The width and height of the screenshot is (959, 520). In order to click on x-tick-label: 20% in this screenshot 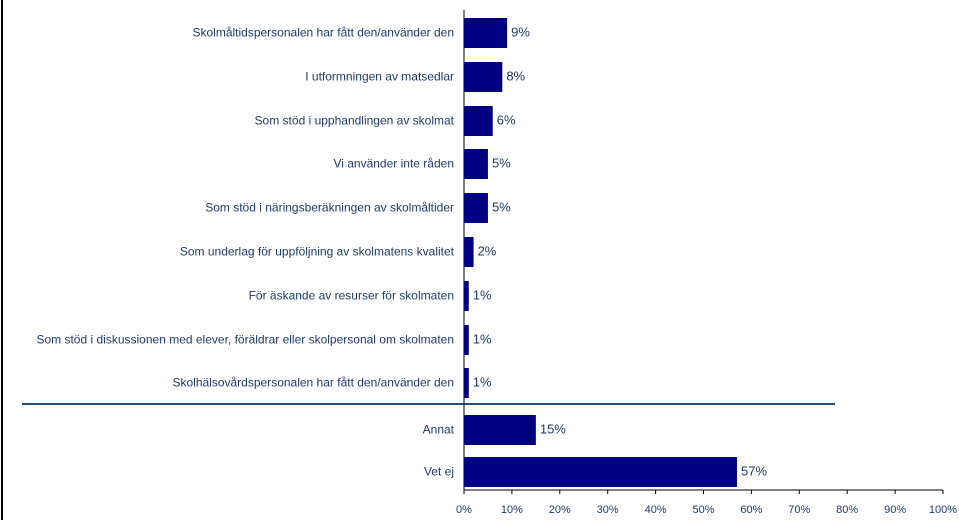, I will do `click(560, 510)`.